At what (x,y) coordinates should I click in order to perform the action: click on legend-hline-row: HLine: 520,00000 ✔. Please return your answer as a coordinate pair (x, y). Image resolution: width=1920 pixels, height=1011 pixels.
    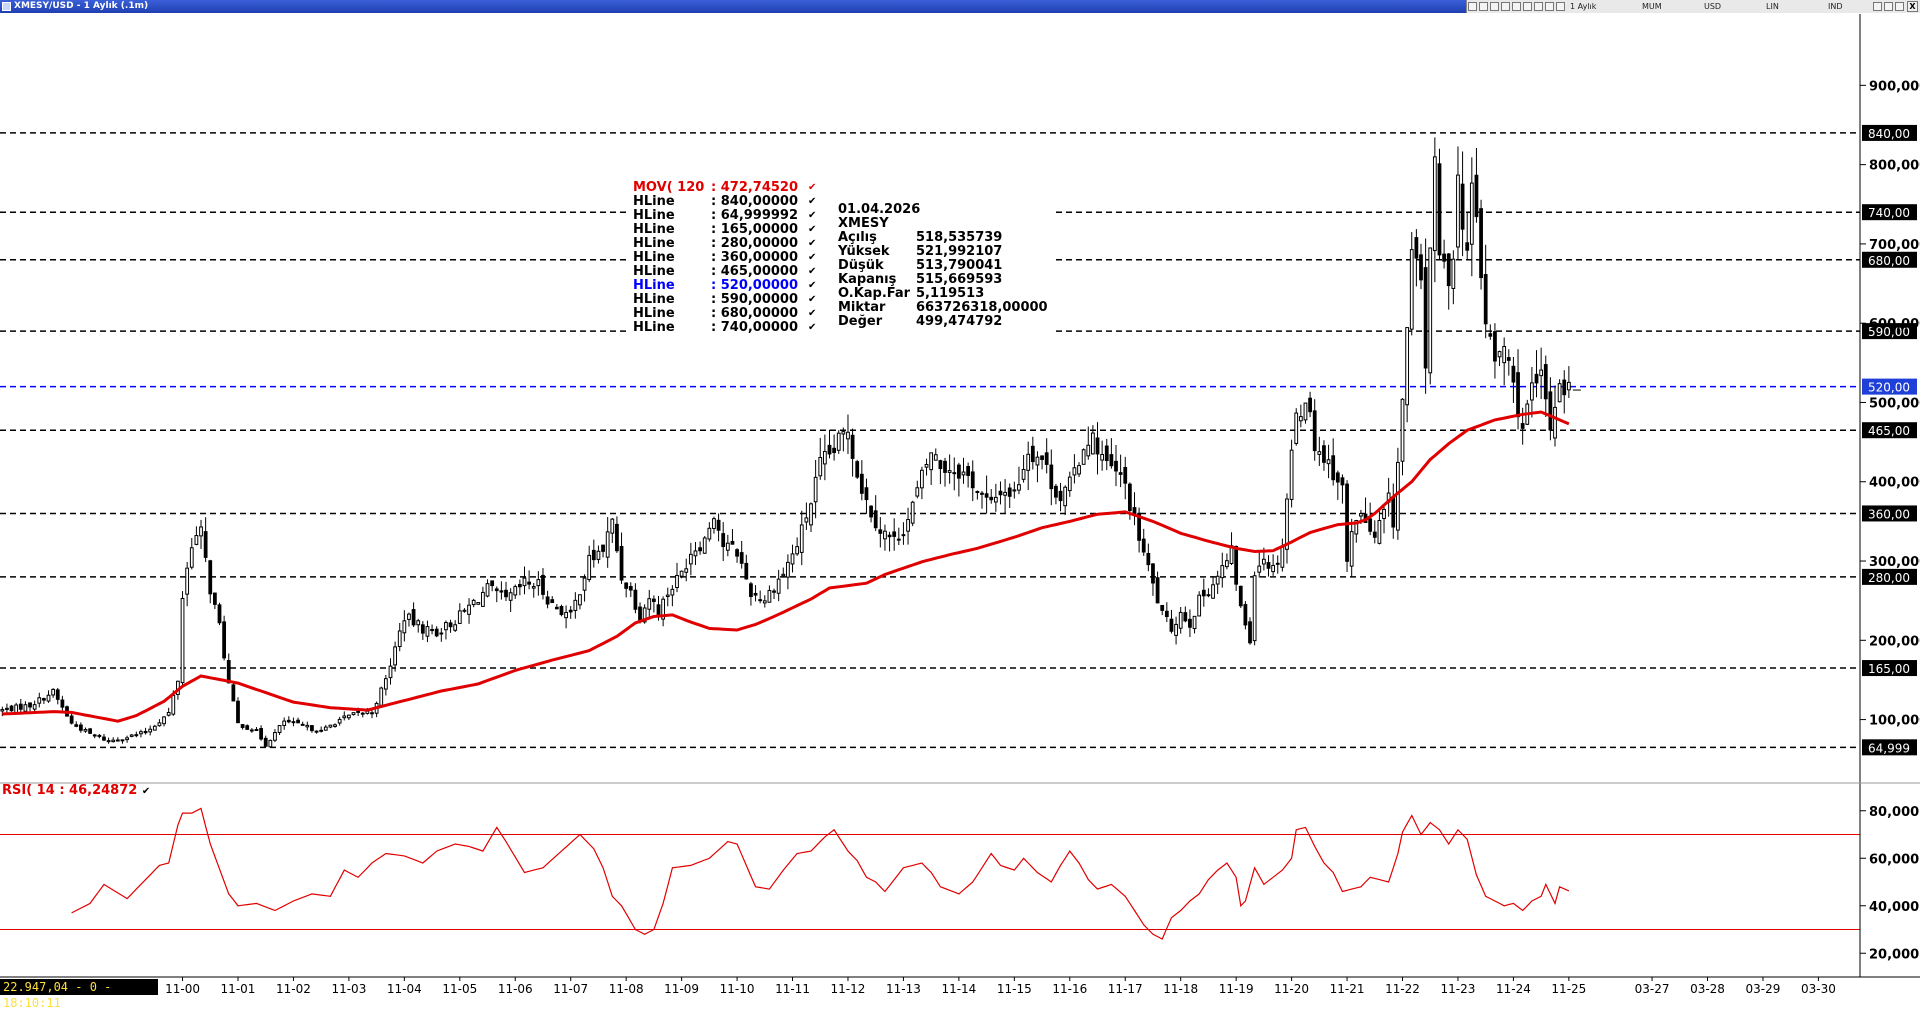
    Looking at the image, I should click on (724, 286).